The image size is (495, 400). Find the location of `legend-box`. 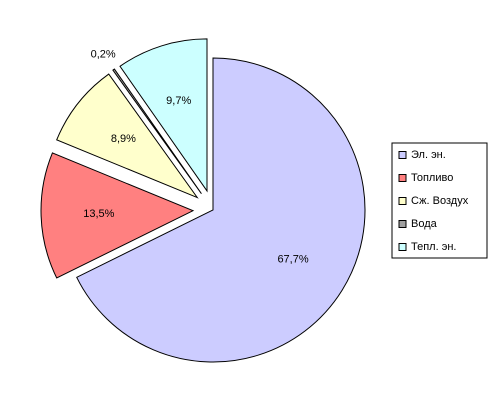

legend-box is located at coordinates (439, 200).